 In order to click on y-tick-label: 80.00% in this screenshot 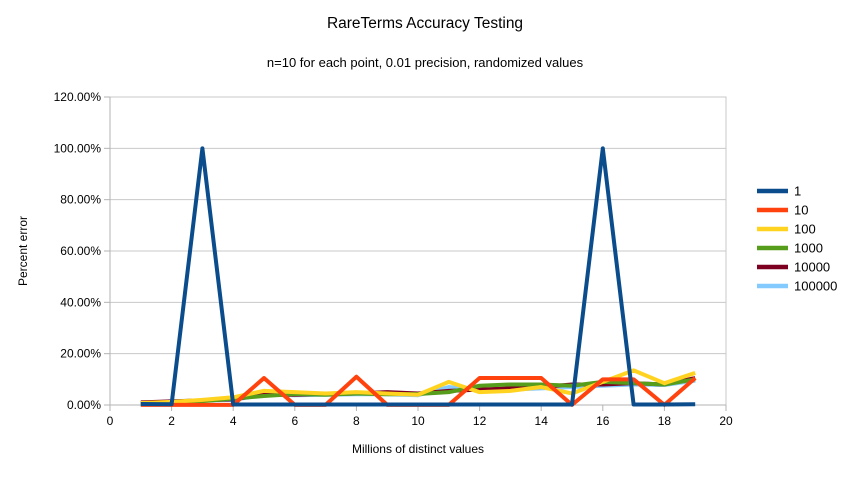, I will do `click(80, 200)`.